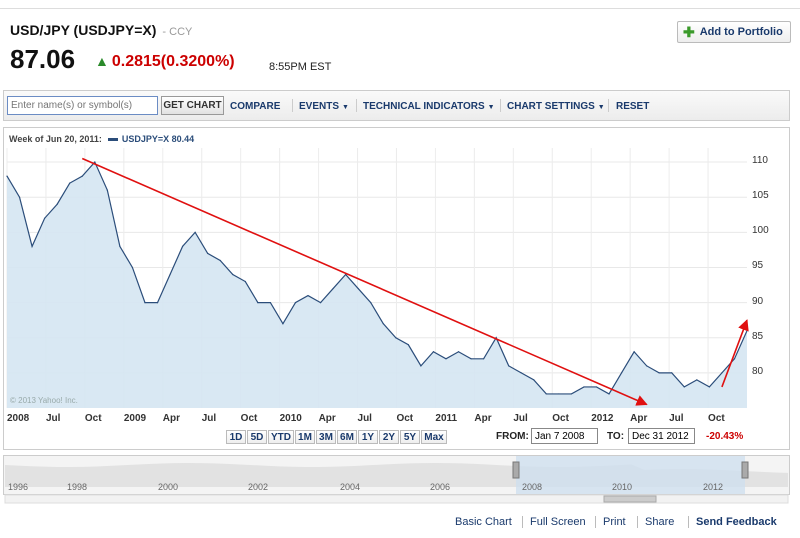  Describe the element at coordinates (326, 437) in the screenshot. I see `range-button-3m: 3M` at that location.